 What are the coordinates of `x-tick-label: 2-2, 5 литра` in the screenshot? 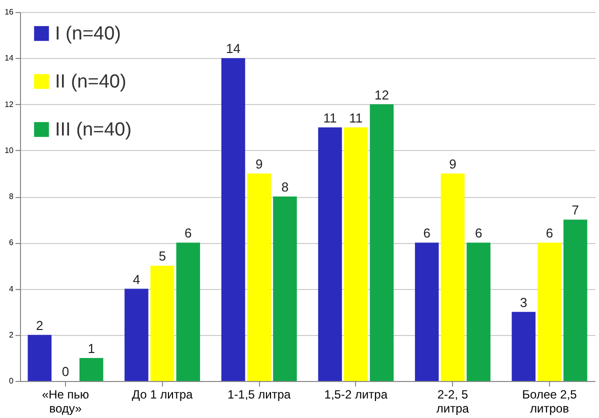 It's located at (453, 402).